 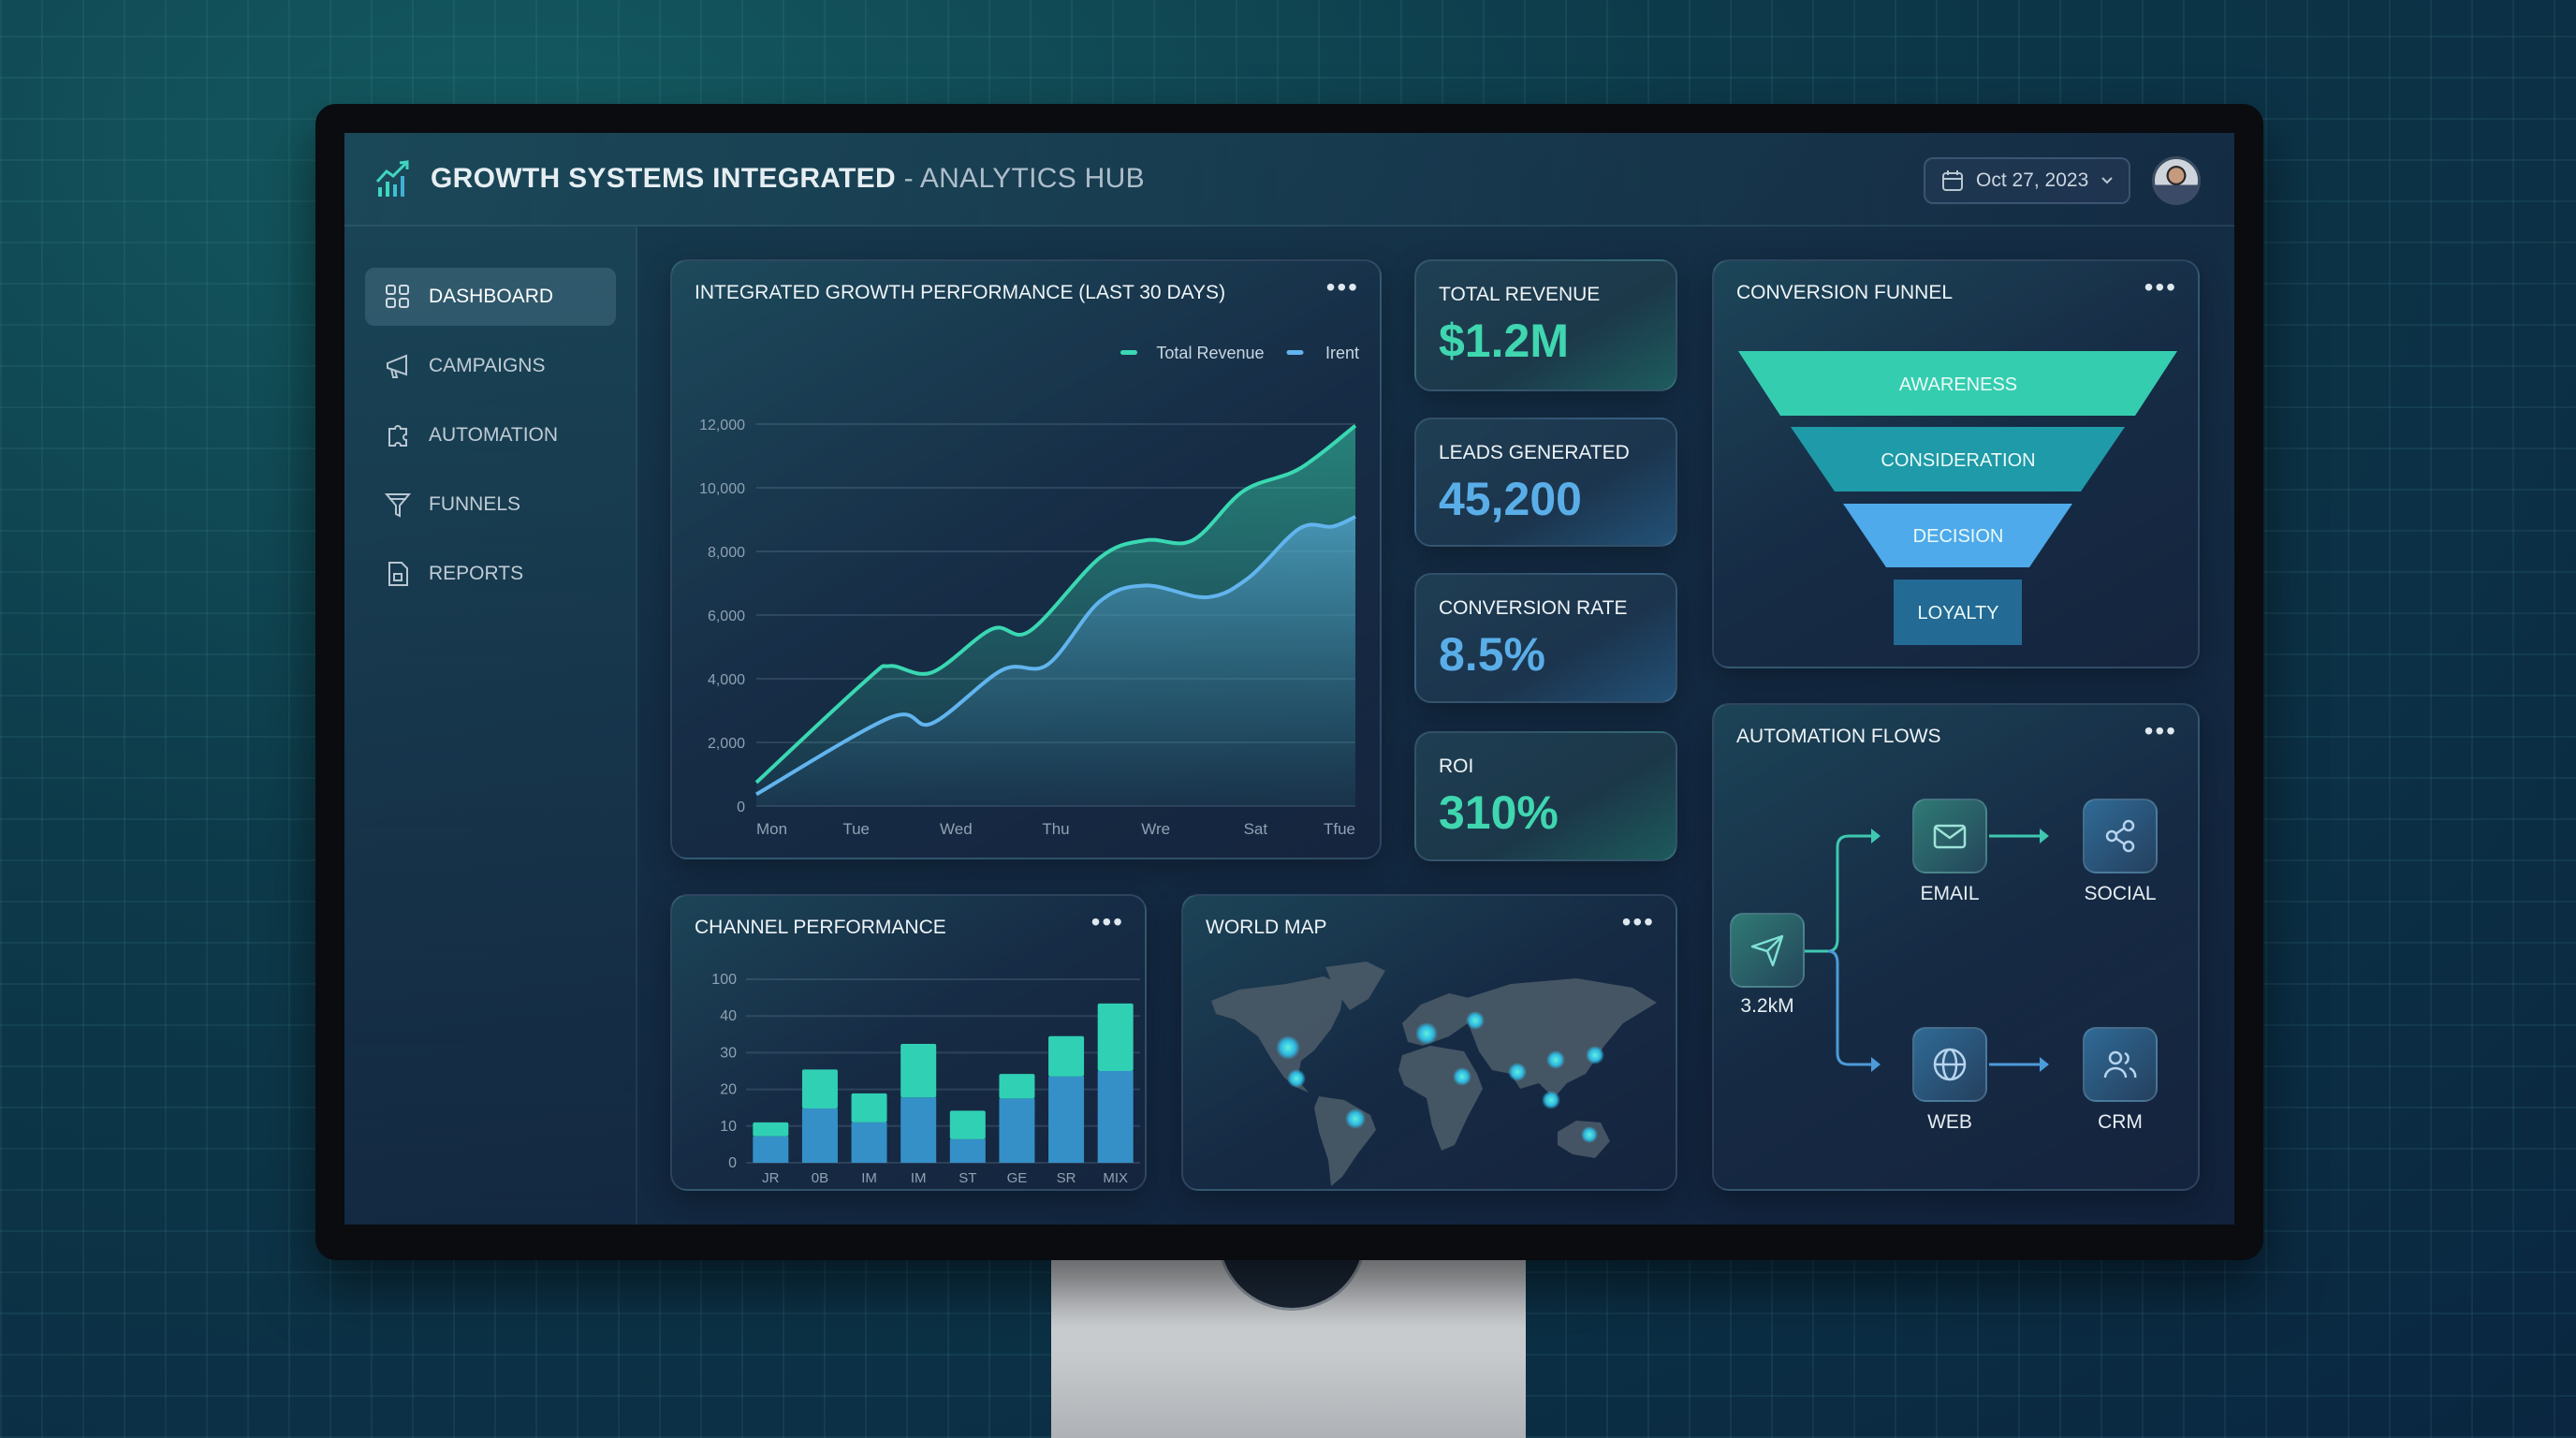 I want to click on app-title-main: GROWTH SYSTEMS INTEGRATED, so click(x=663, y=178).